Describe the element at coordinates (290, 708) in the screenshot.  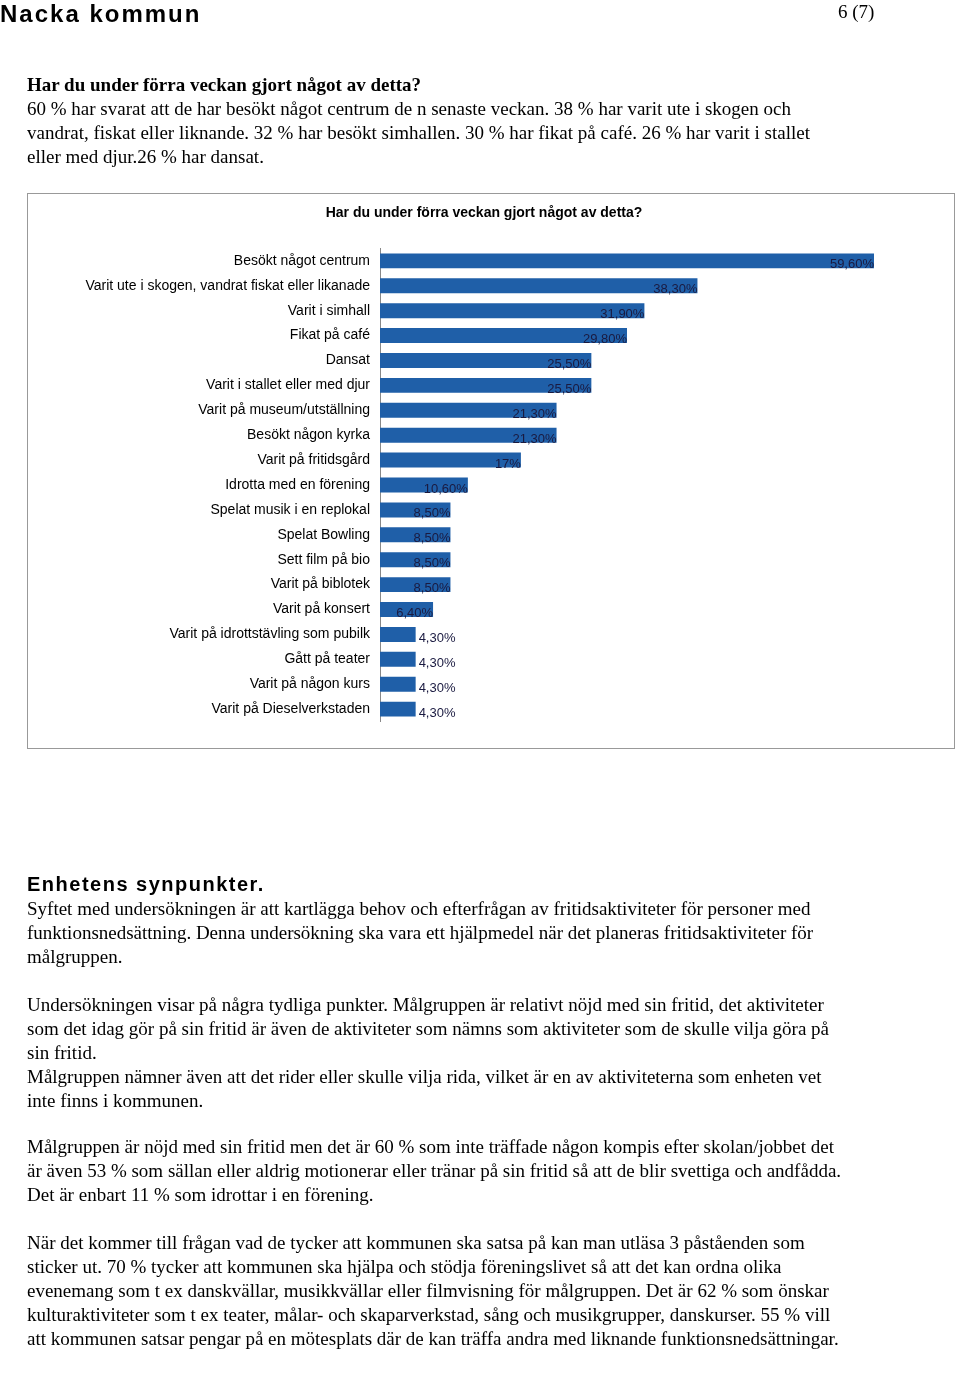
I see `y-tick-label: Varit på Dieselverkstaden` at that location.